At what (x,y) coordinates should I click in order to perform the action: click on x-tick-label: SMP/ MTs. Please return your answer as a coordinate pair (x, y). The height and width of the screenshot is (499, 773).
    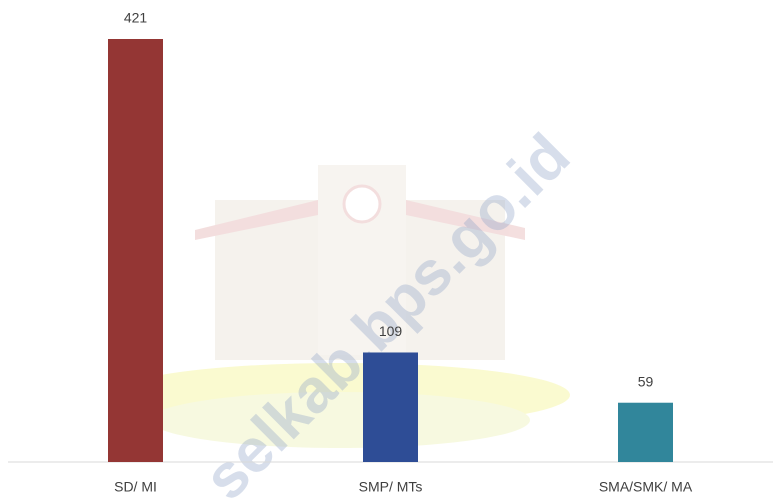
    Looking at the image, I should click on (391, 487).